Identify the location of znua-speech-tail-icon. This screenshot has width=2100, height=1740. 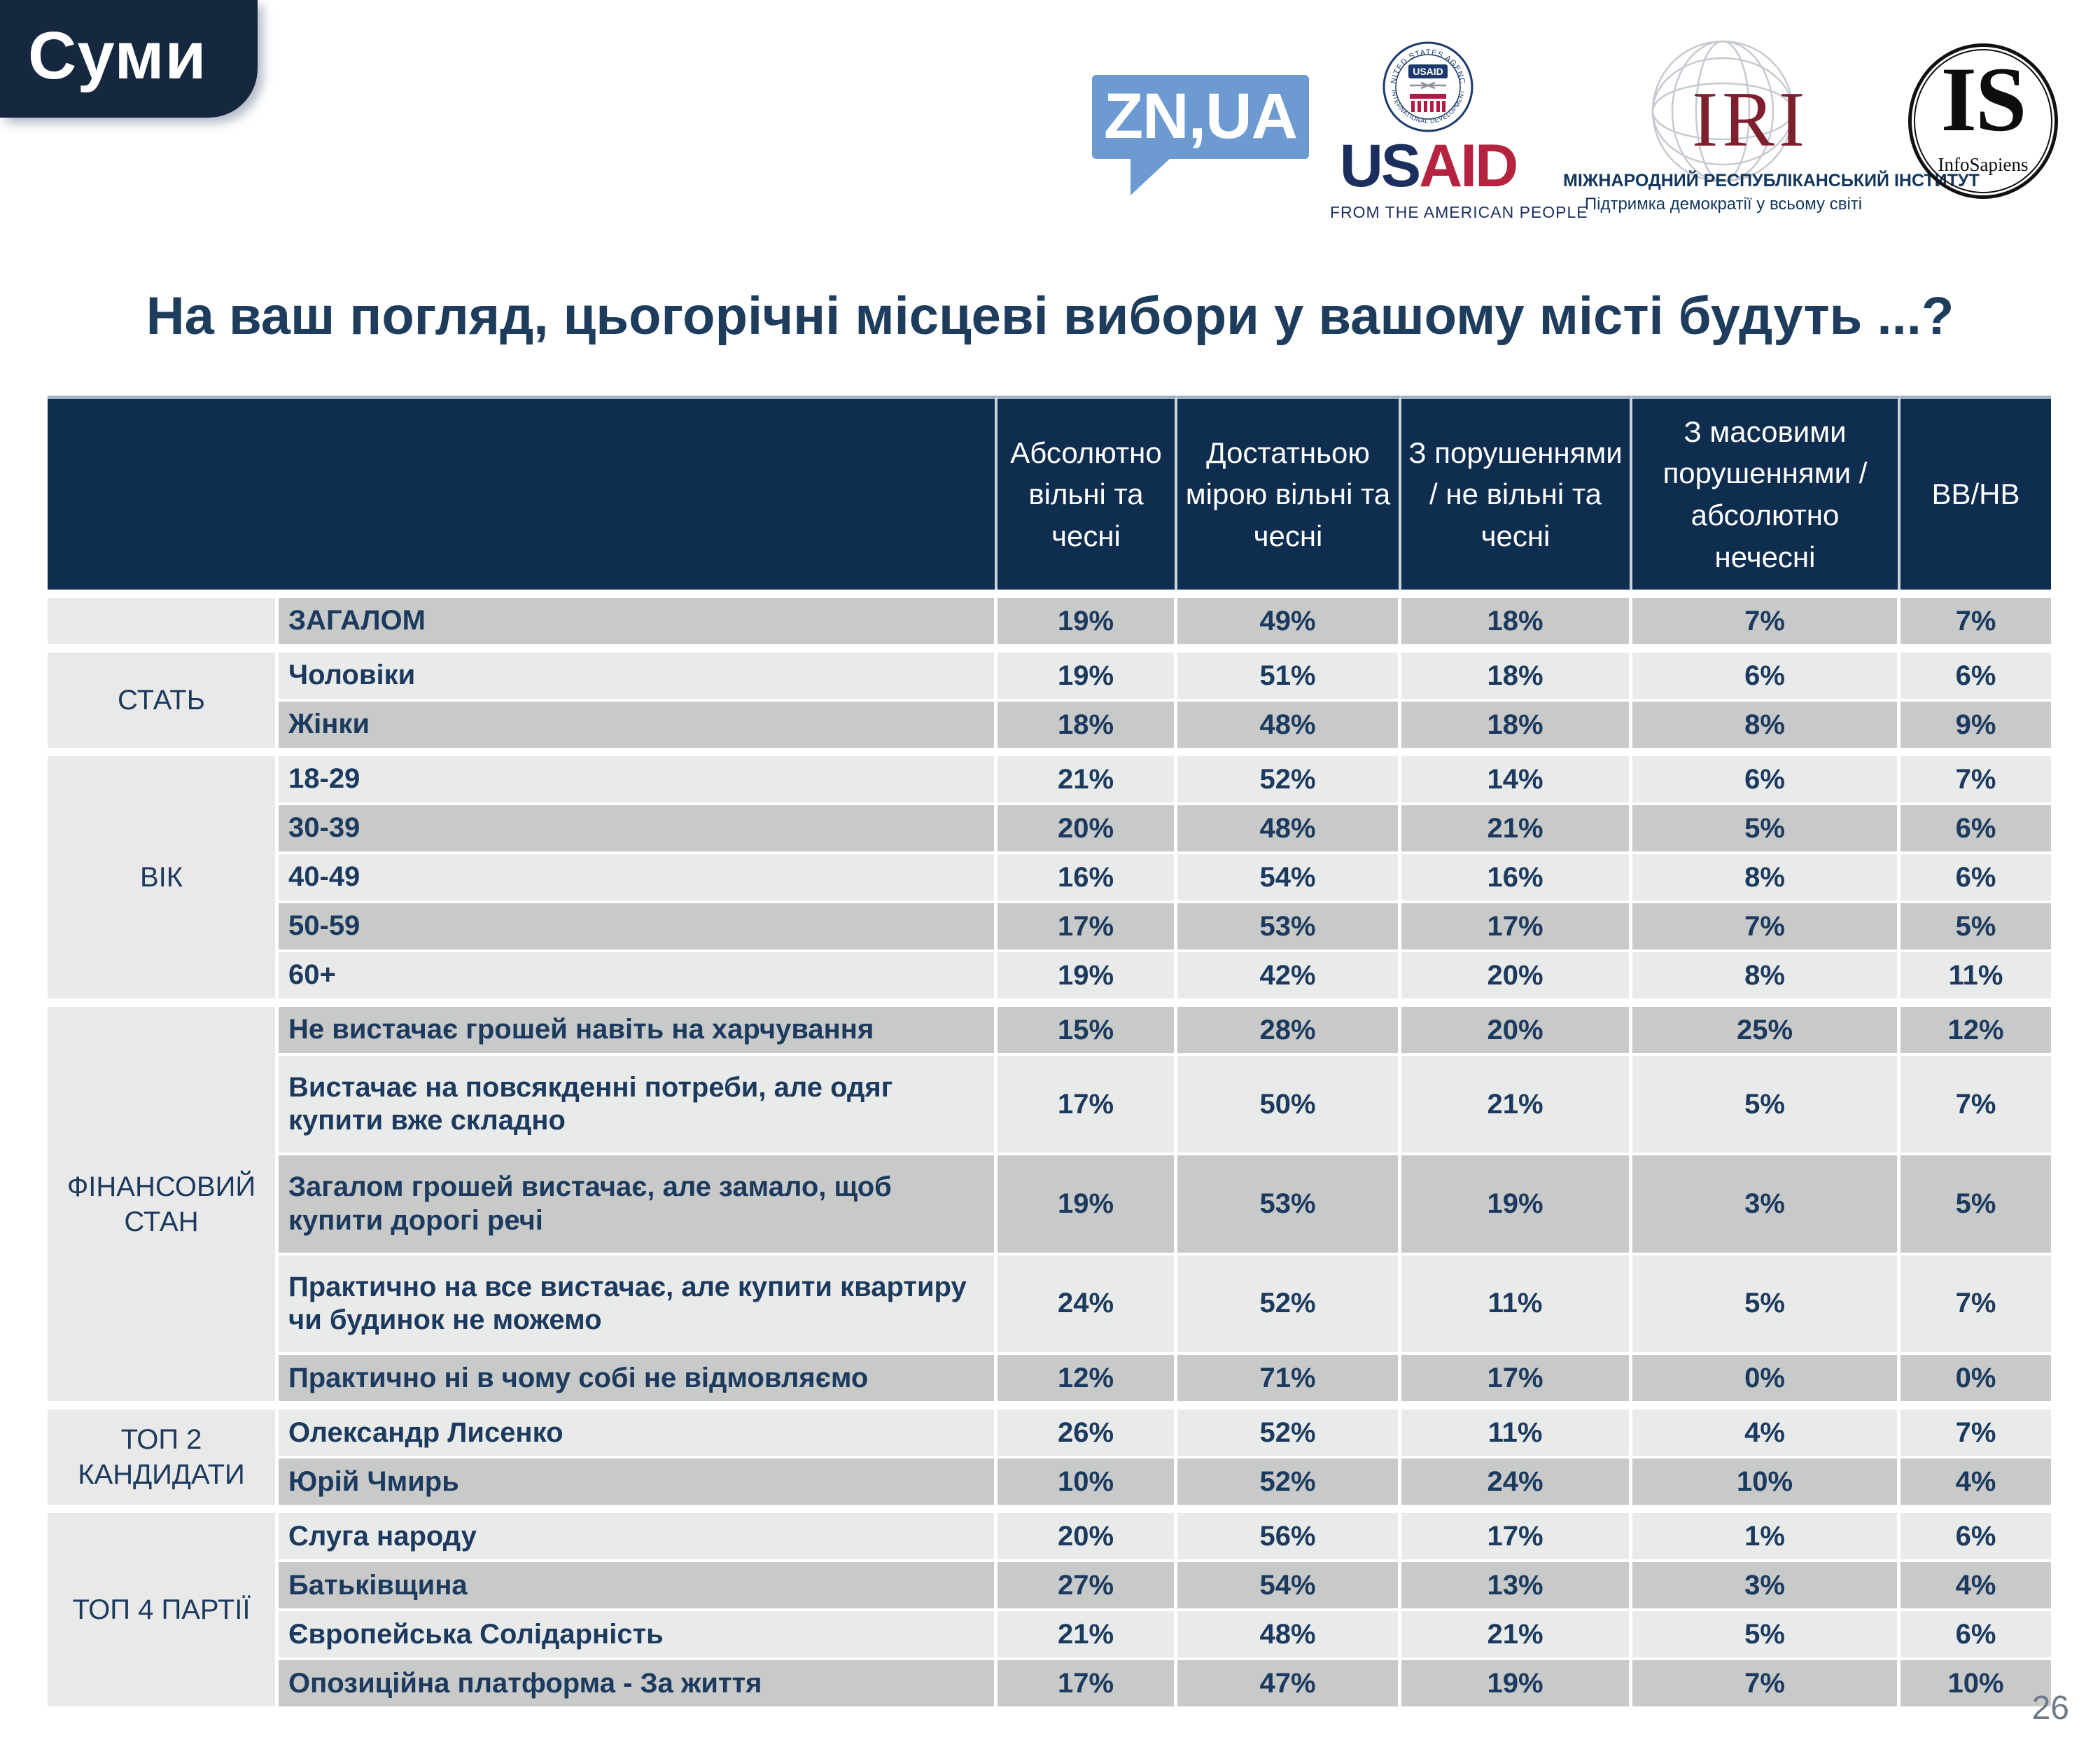
(1150, 176).